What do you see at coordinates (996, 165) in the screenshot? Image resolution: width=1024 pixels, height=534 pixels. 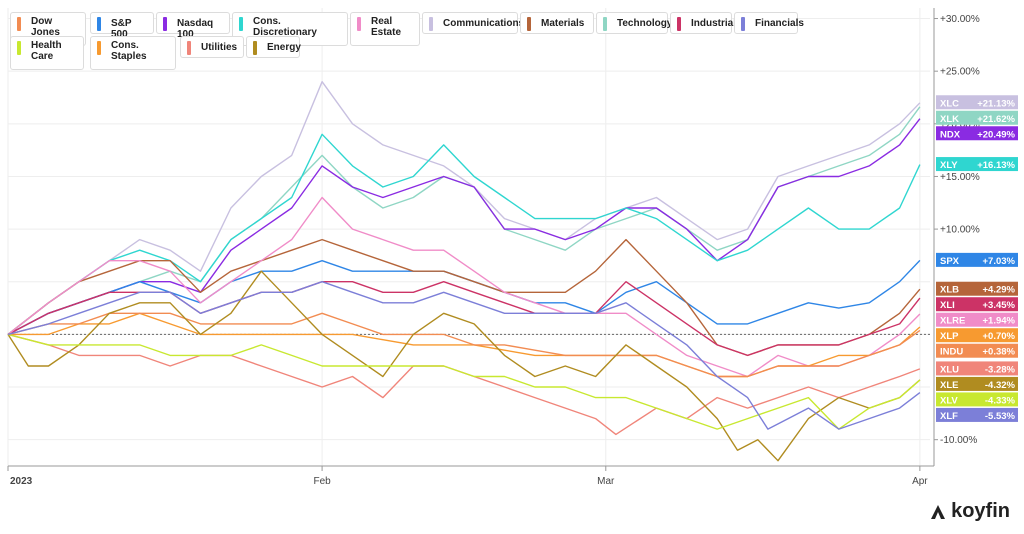 I see `value-tag-value: +16.13%` at bounding box center [996, 165].